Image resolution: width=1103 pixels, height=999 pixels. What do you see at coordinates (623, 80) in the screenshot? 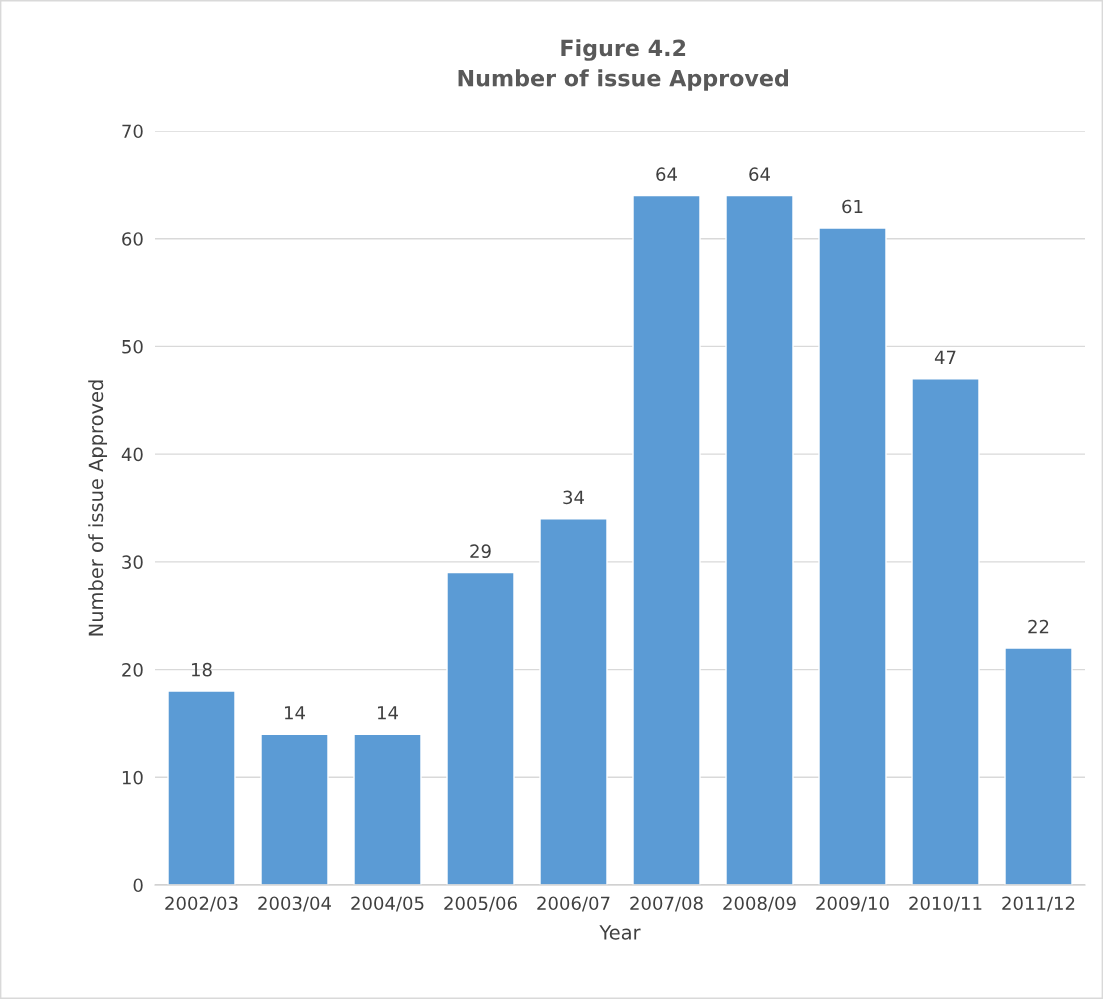
I see `chart-subtitle: Number of issue Approved` at bounding box center [623, 80].